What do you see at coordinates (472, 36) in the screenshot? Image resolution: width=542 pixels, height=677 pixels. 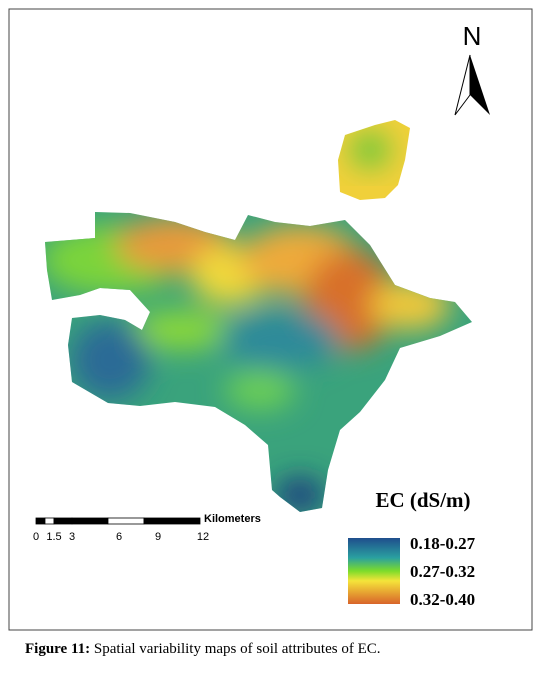 I see `north-label: N` at bounding box center [472, 36].